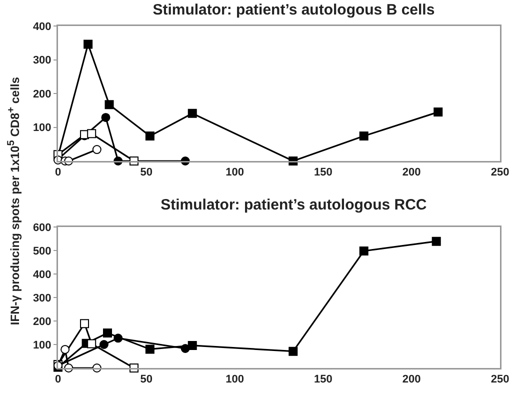 The image size is (516, 402). Describe the element at coordinates (42, 228) in the screenshot. I see `y-tick-label: 600` at that location.